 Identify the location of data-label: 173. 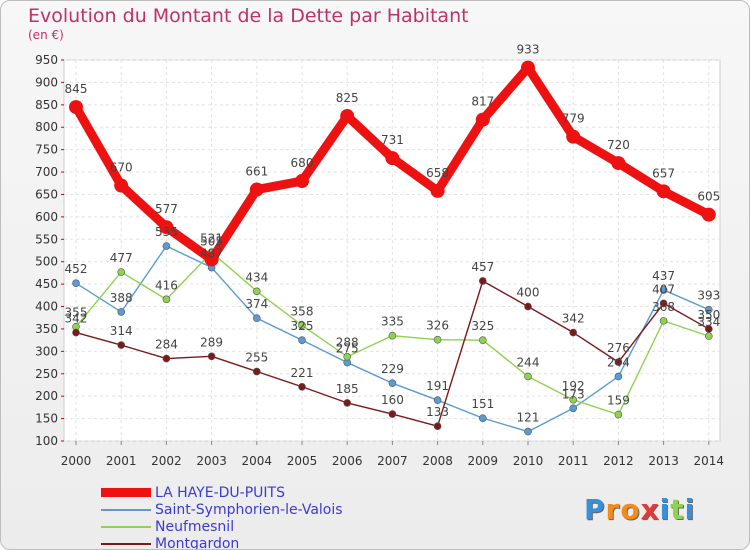
(573, 394).